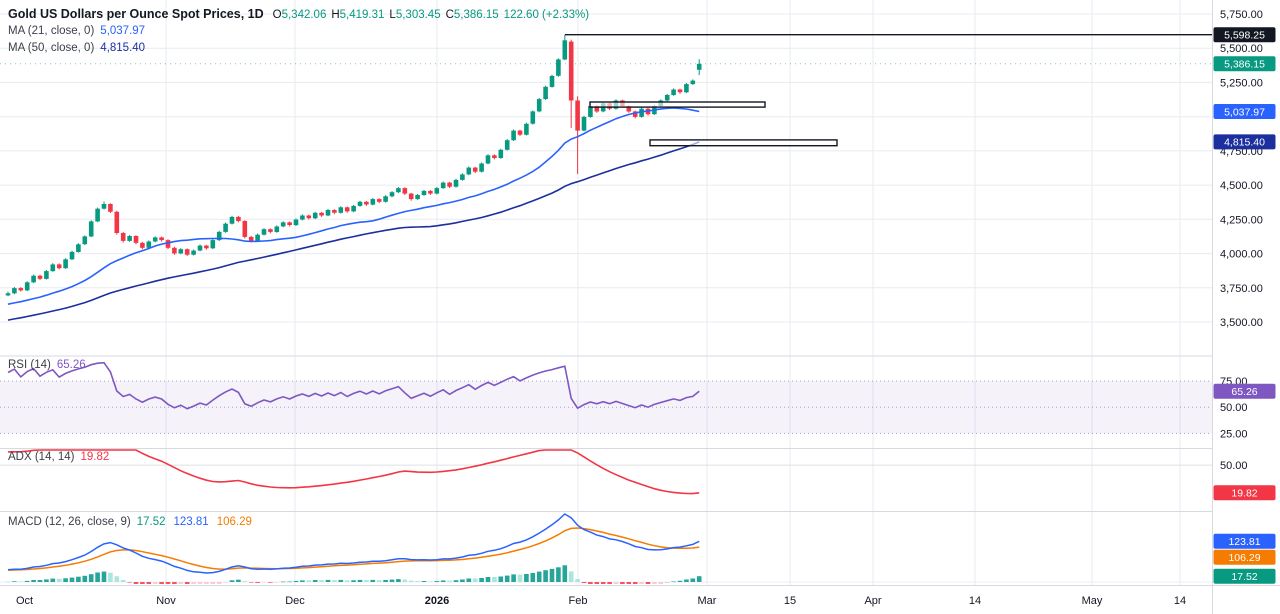 Image resolution: width=1280 pixels, height=614 pixels. Describe the element at coordinates (418, 15) in the screenshot. I see `low-value: 5,303.45` at that location.